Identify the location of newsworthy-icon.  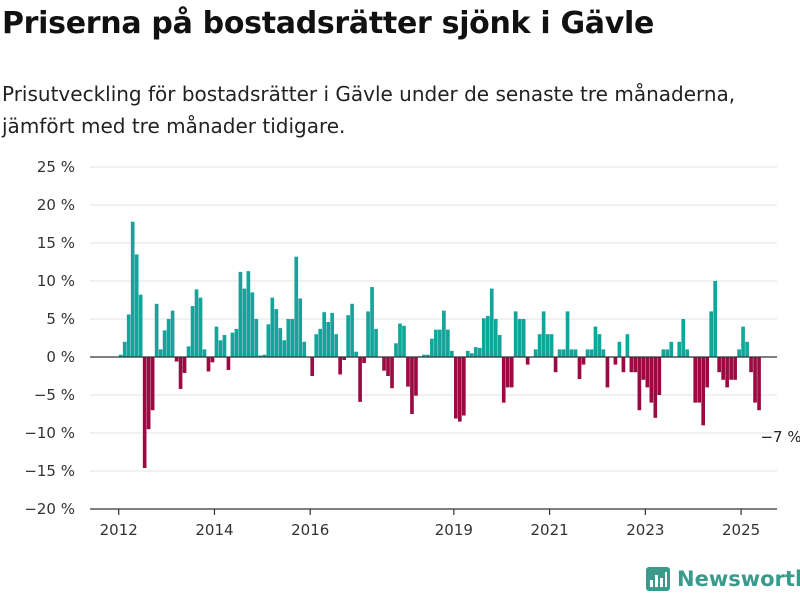
(658, 579).